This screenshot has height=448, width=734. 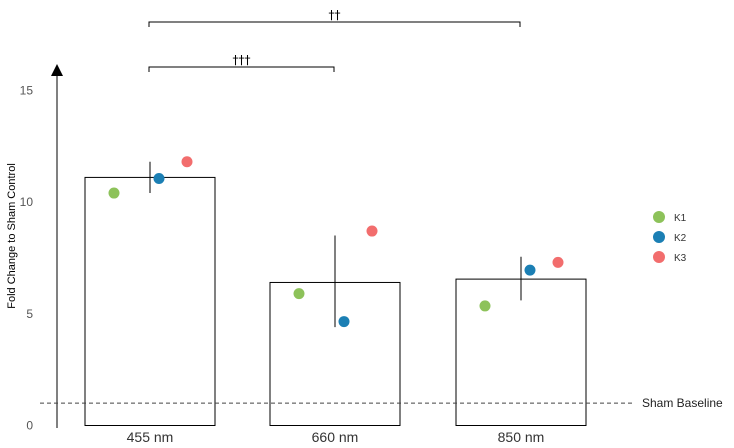 What do you see at coordinates (29, 426) in the screenshot?
I see `y-tick-label: 0` at bounding box center [29, 426].